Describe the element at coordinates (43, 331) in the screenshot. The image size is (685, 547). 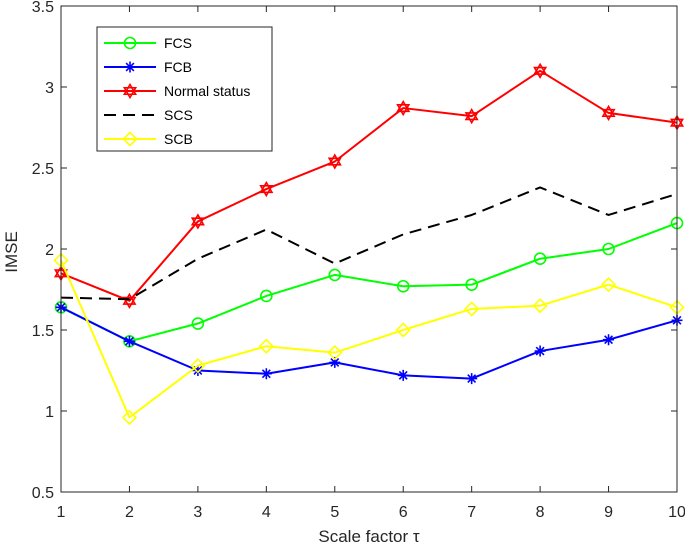
I see `y-tick-label: 1.5` at that location.